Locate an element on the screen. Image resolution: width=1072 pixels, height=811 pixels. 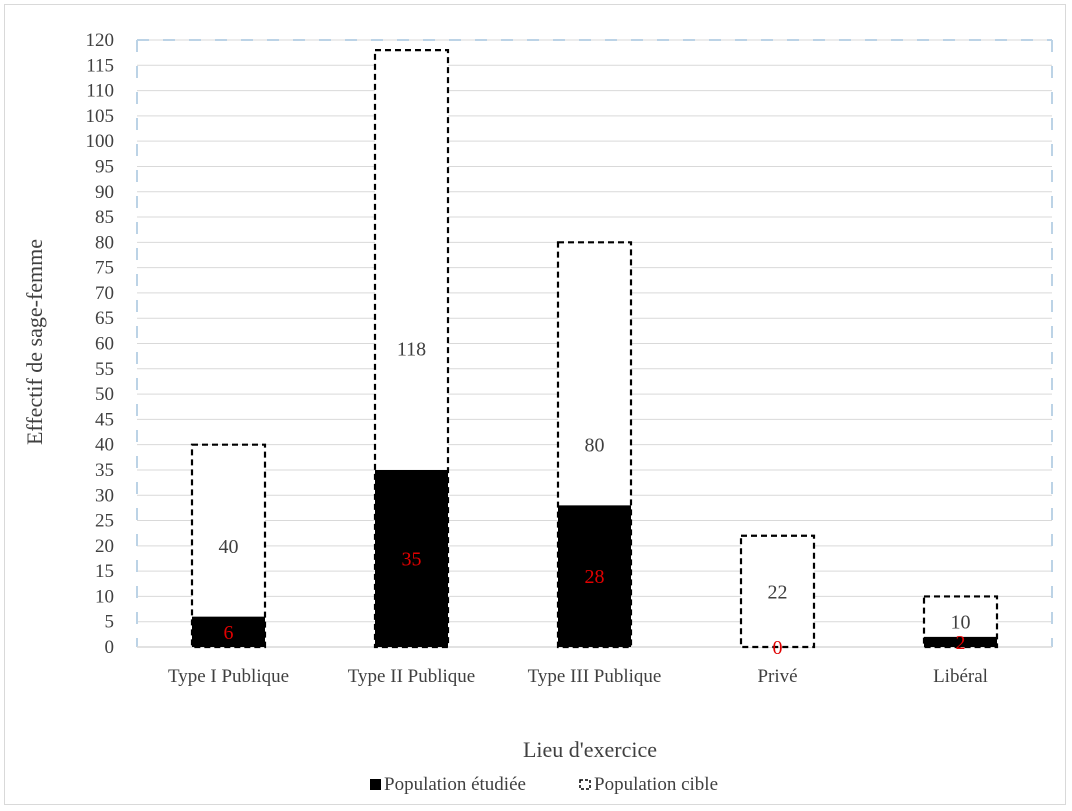
legend-label-studied: Population étudiée is located at coordinates (455, 784).